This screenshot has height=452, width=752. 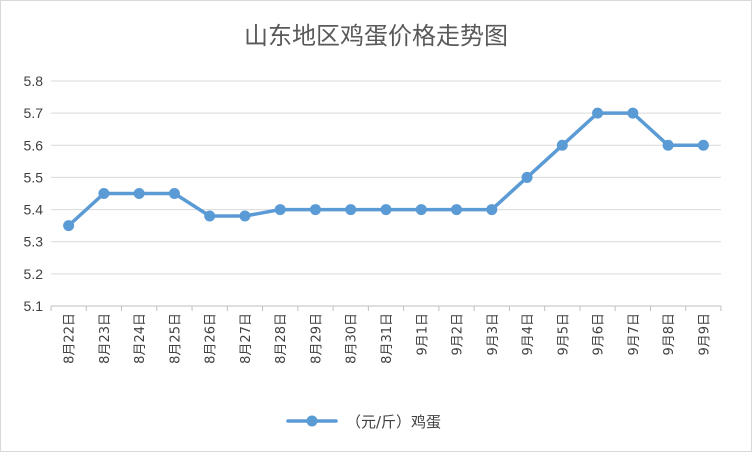 What do you see at coordinates (458, 334) in the screenshot?
I see `x-tick-label: 9月2日` at bounding box center [458, 334].